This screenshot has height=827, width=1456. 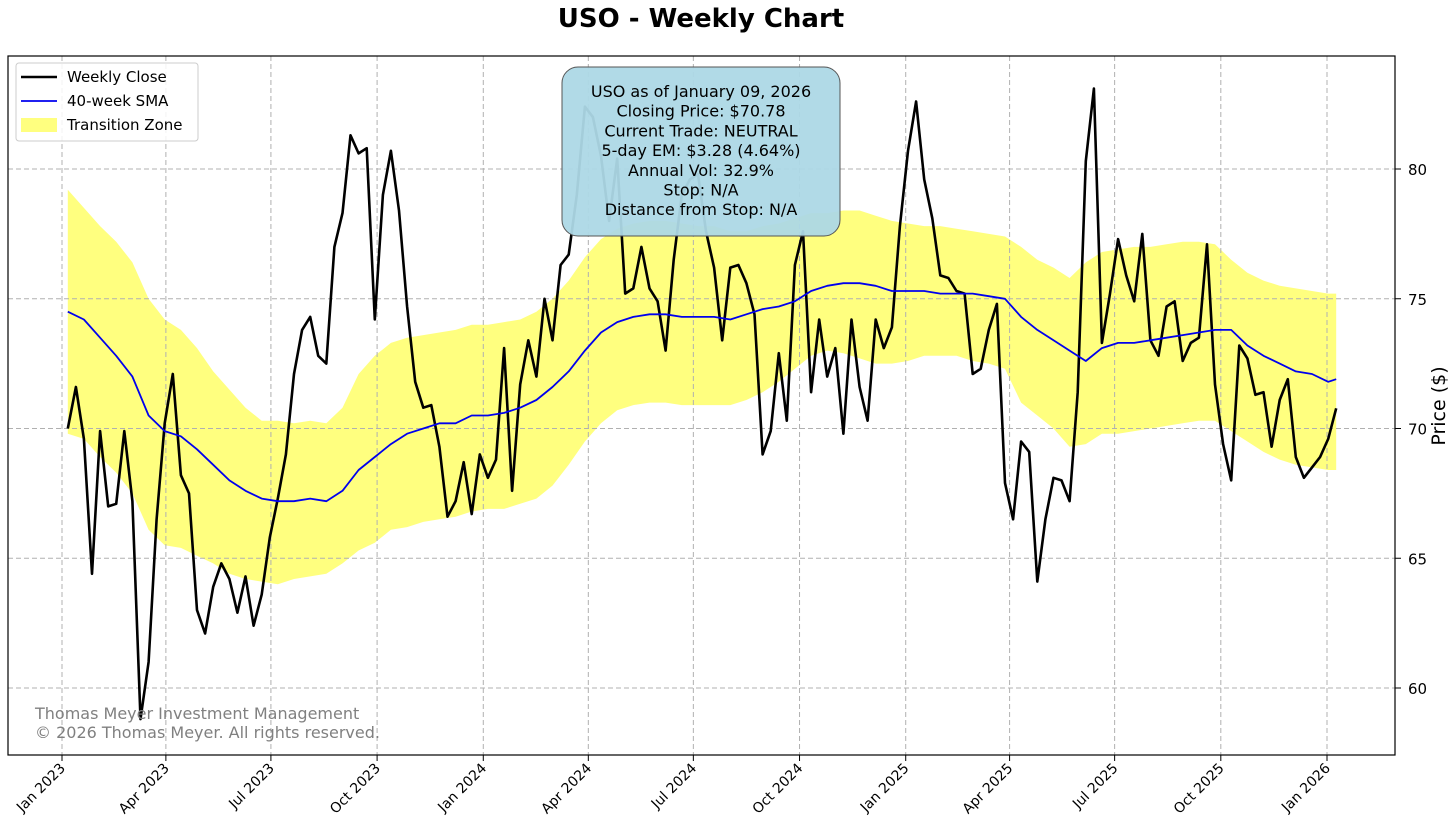 What do you see at coordinates (701, 170) in the screenshot?
I see `info-box-line: Annual Vol: 32.9%` at bounding box center [701, 170].